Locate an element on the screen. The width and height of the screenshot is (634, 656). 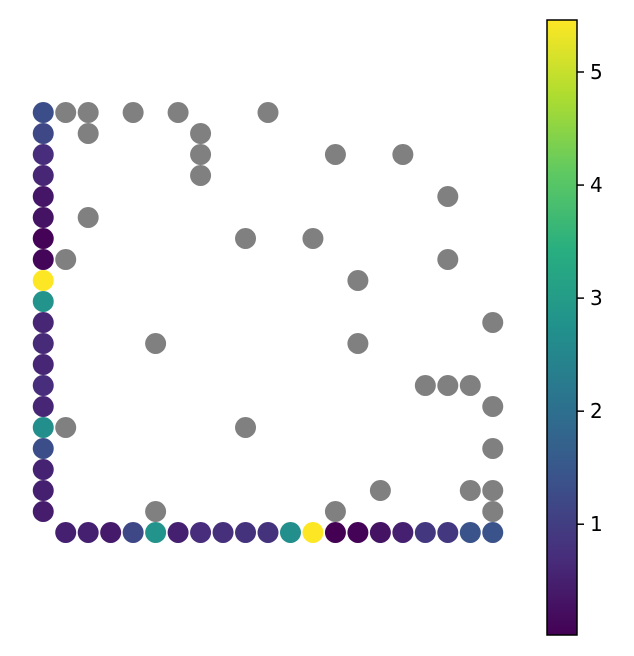
colorbar-tick-label: 3 is located at coordinates (596, 298).